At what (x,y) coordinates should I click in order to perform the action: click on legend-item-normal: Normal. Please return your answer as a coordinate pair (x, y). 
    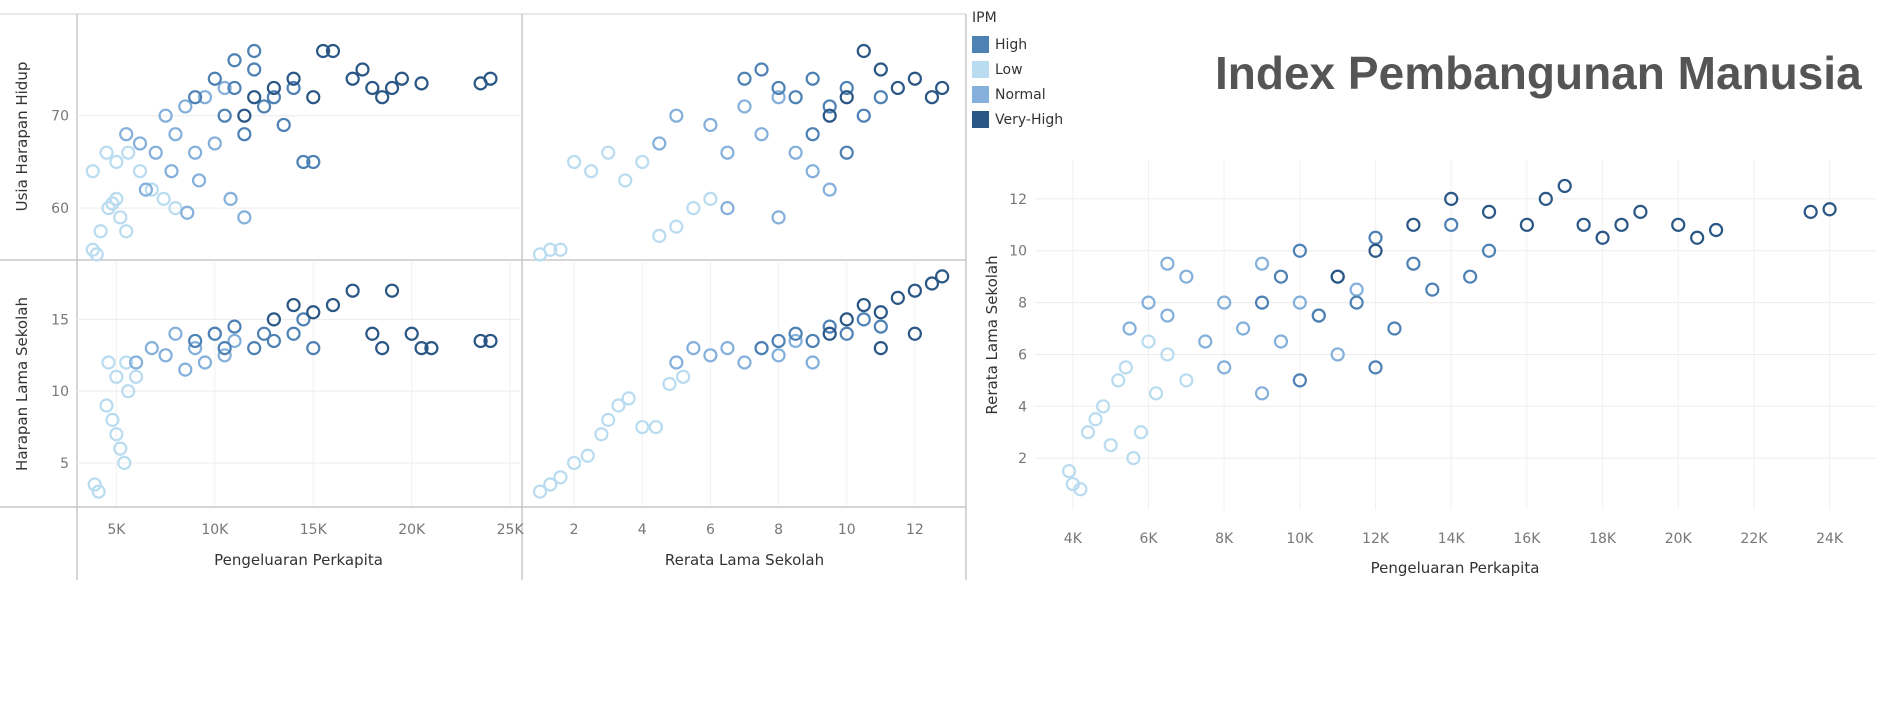
    Looking at the image, I should click on (1017, 94).